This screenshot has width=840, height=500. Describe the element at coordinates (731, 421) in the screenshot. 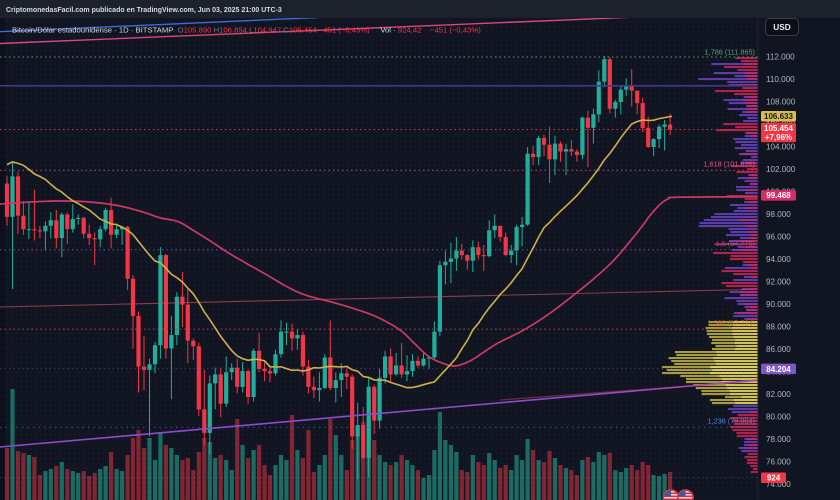

I see `svg-text: 1,236 (79.004)` at that location.